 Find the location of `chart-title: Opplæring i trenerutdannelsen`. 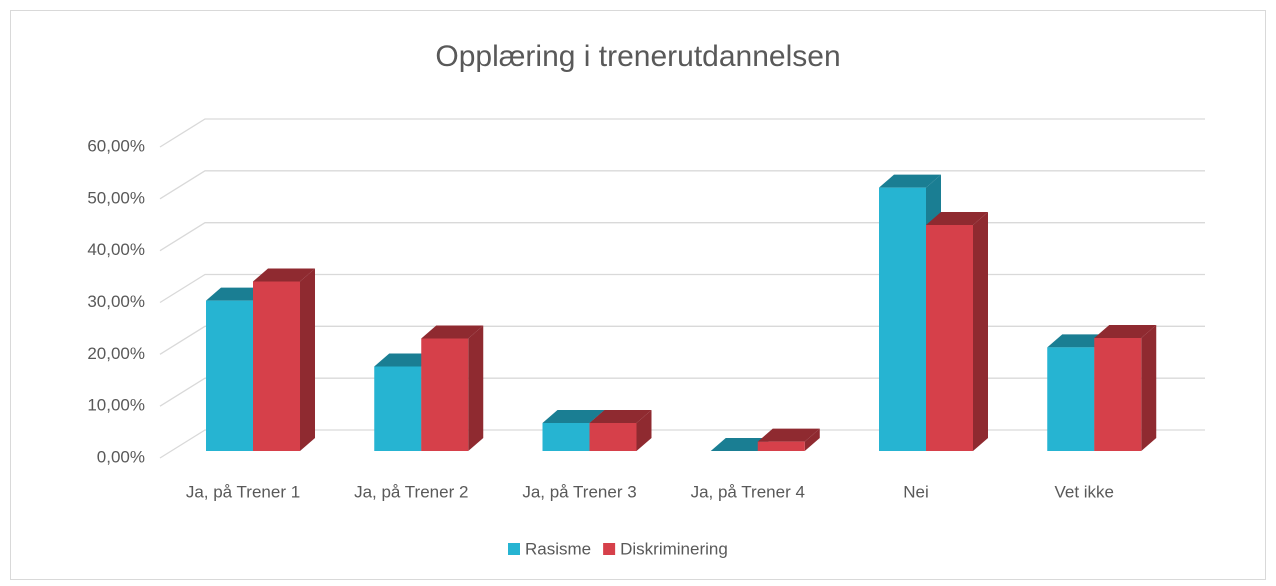

chart-title: Opplæring i trenerutdannelsen is located at coordinates (637, 56).